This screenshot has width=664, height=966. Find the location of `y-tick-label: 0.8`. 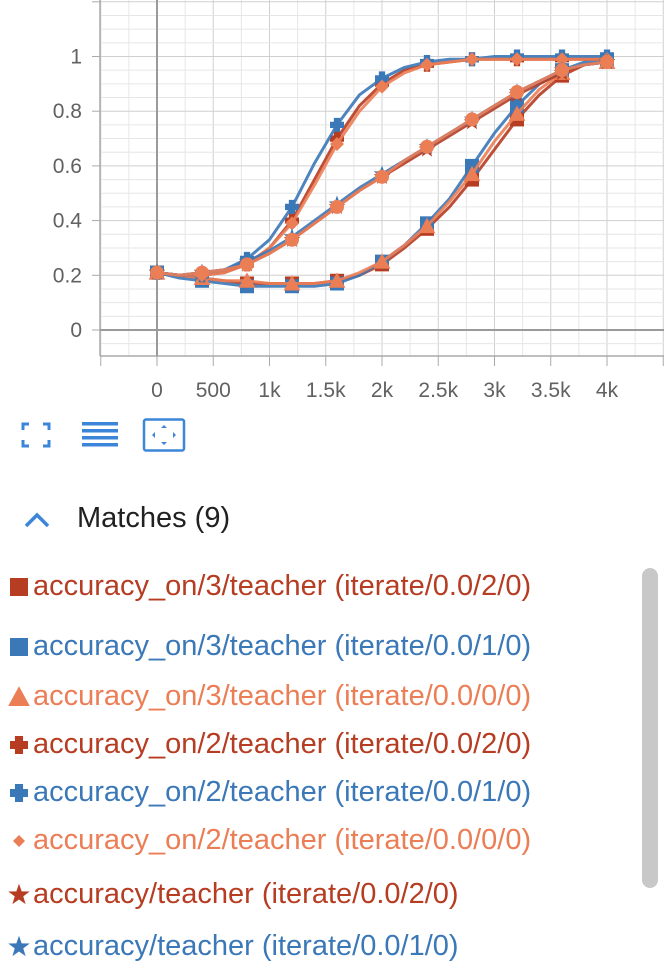

y-tick-label: 0.8 is located at coordinates (67, 111).